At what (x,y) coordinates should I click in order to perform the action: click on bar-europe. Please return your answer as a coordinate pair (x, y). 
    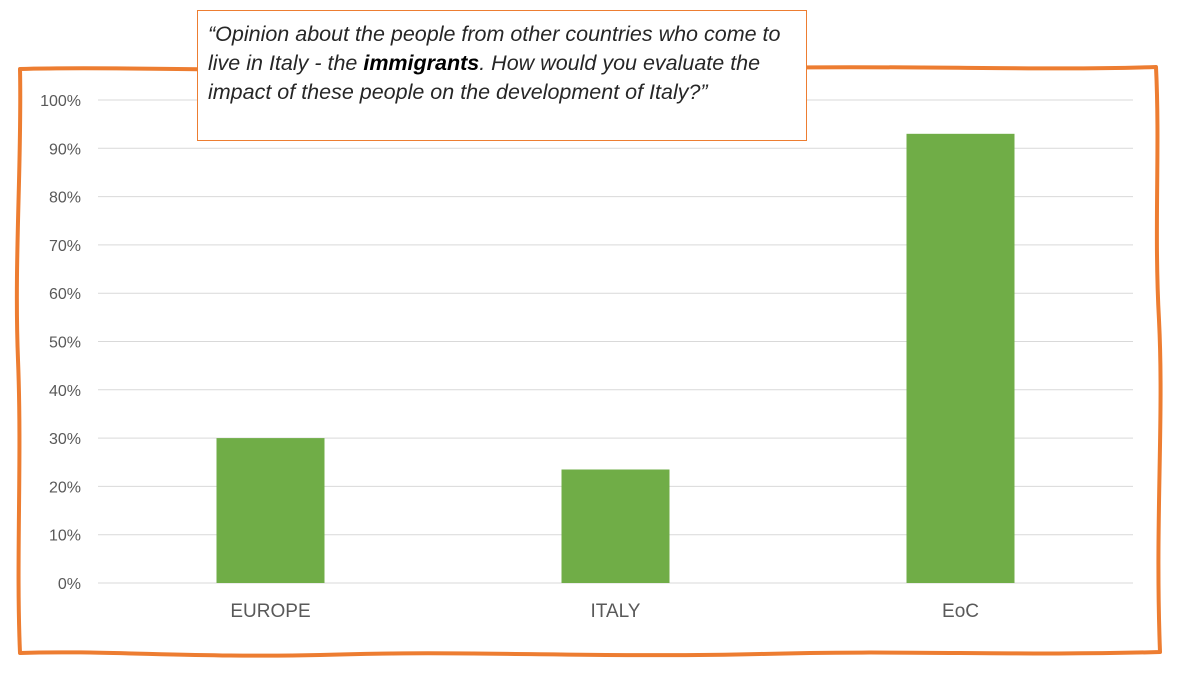
    Looking at the image, I should click on (270, 510).